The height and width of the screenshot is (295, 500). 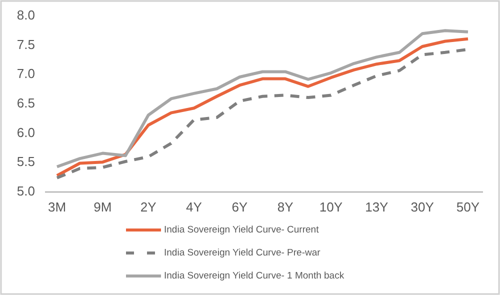 What do you see at coordinates (25, 44) in the screenshot?
I see `y-tick-label: 7.5` at bounding box center [25, 44].